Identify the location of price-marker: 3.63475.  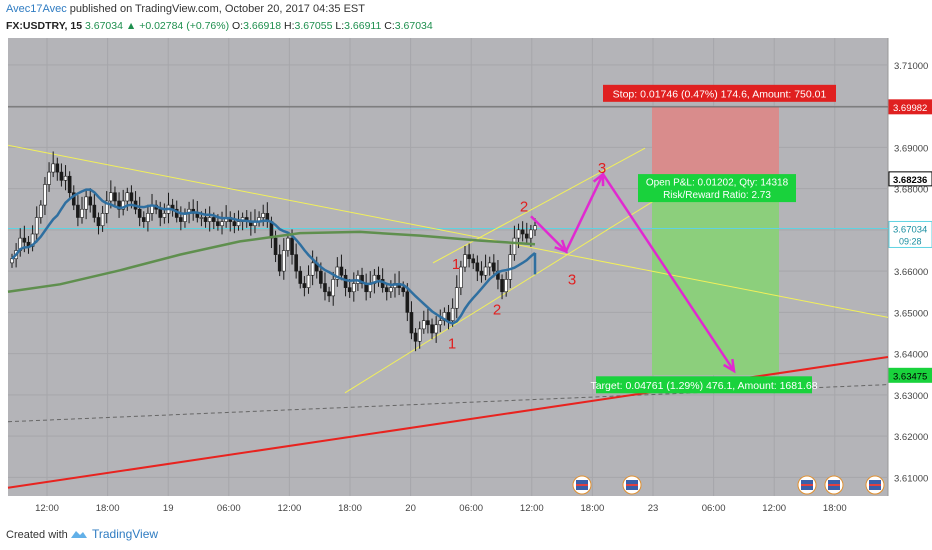
(910, 375).